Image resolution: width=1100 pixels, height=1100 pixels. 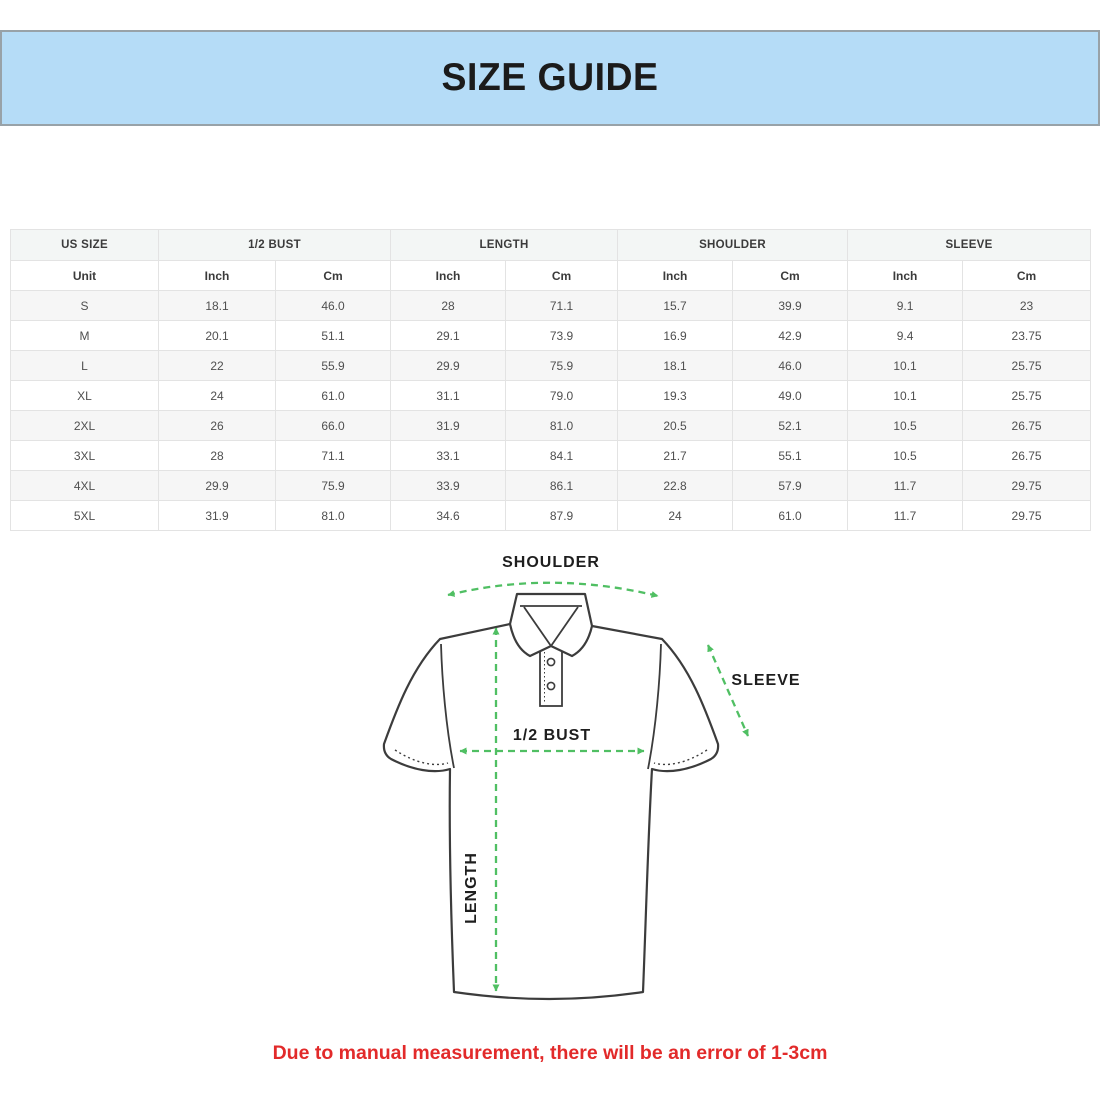 What do you see at coordinates (1027, 335) in the screenshot?
I see `measurement-cell: 23.75` at bounding box center [1027, 335].